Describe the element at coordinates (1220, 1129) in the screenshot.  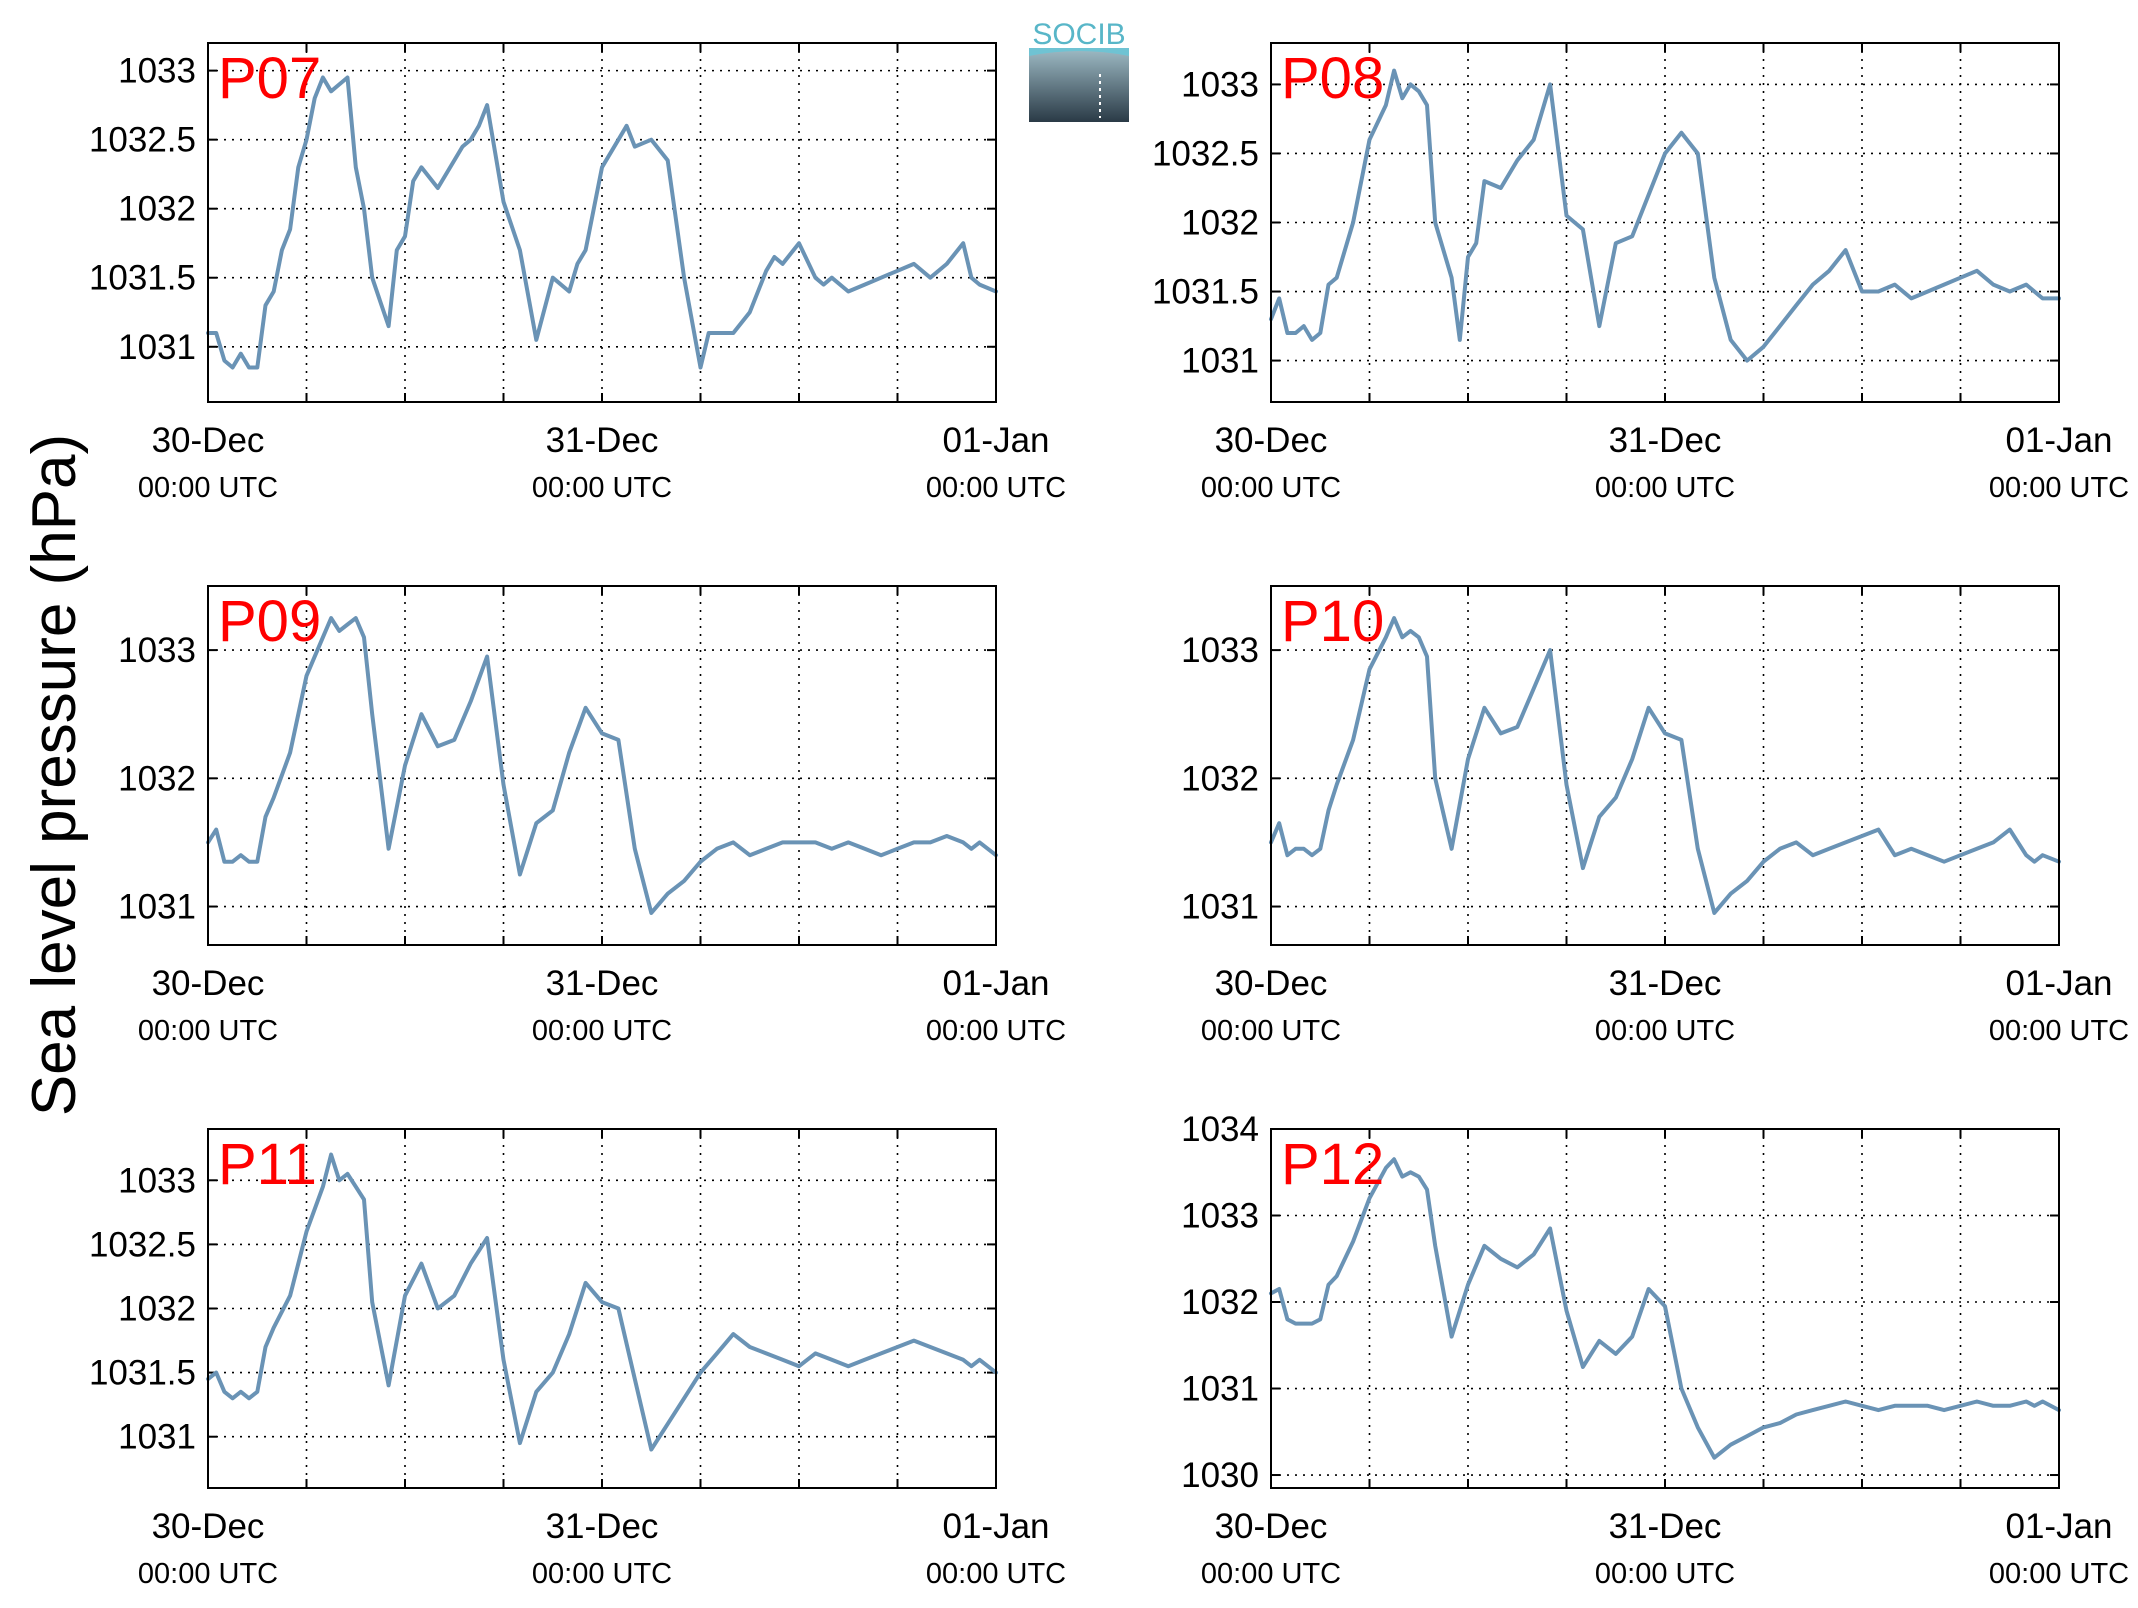
I see `y-tick-label: 1034` at that location.